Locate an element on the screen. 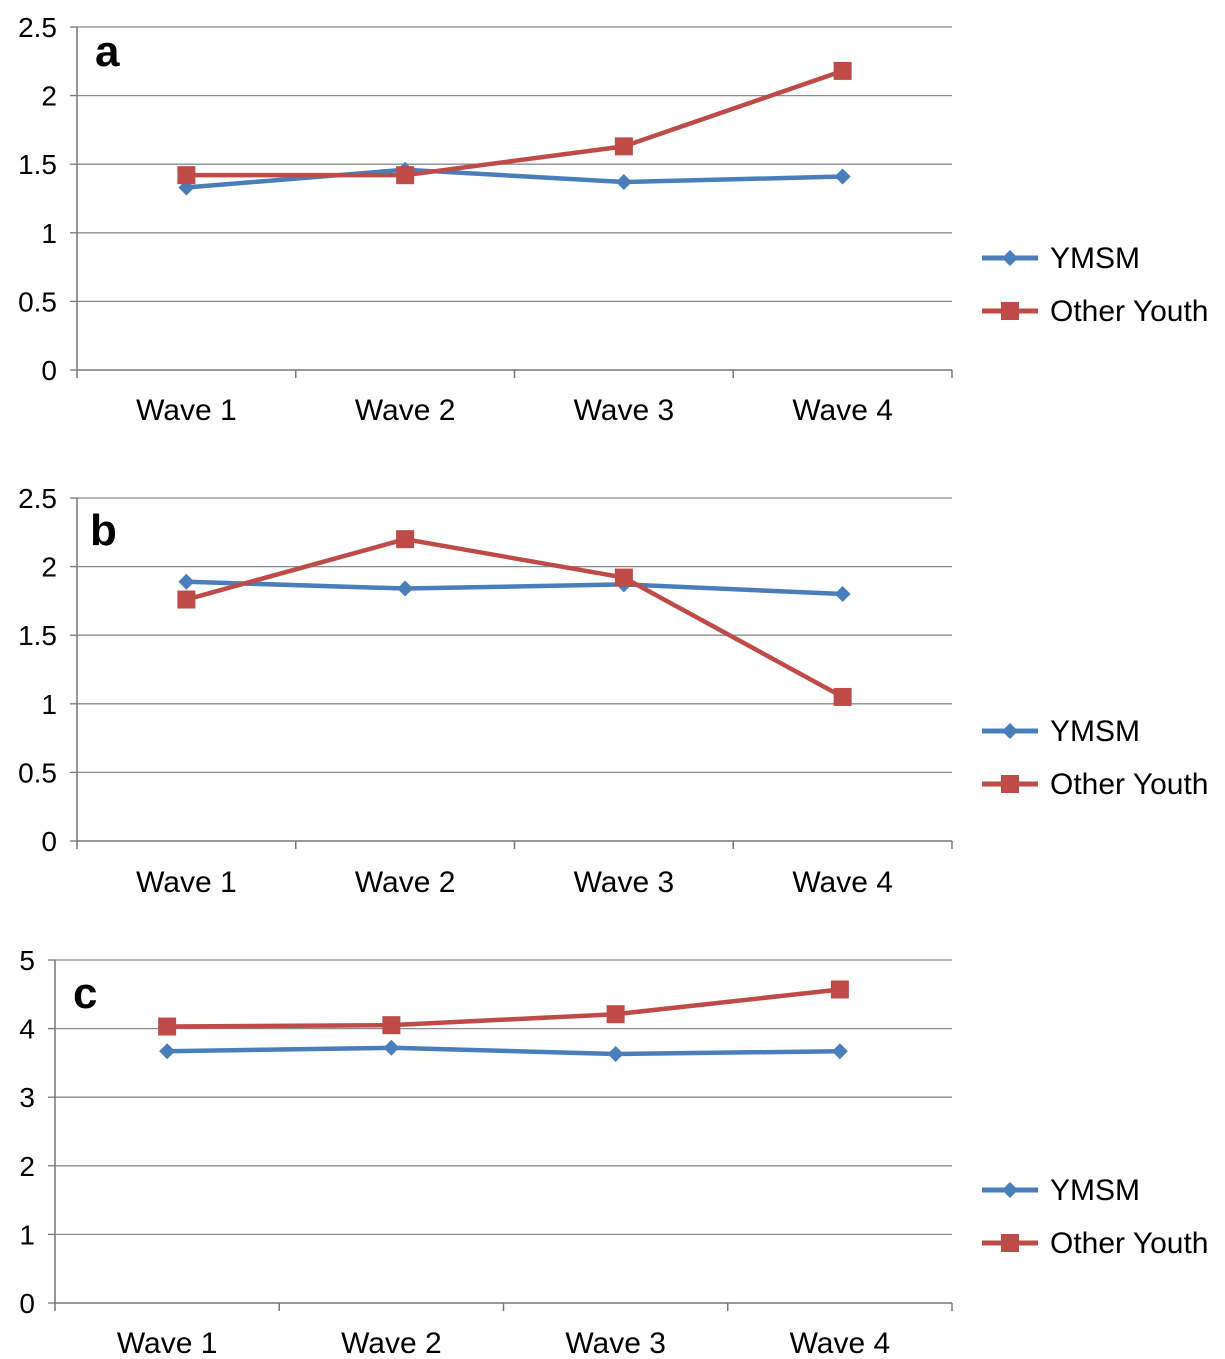  panel-label: b is located at coordinates (103, 530).